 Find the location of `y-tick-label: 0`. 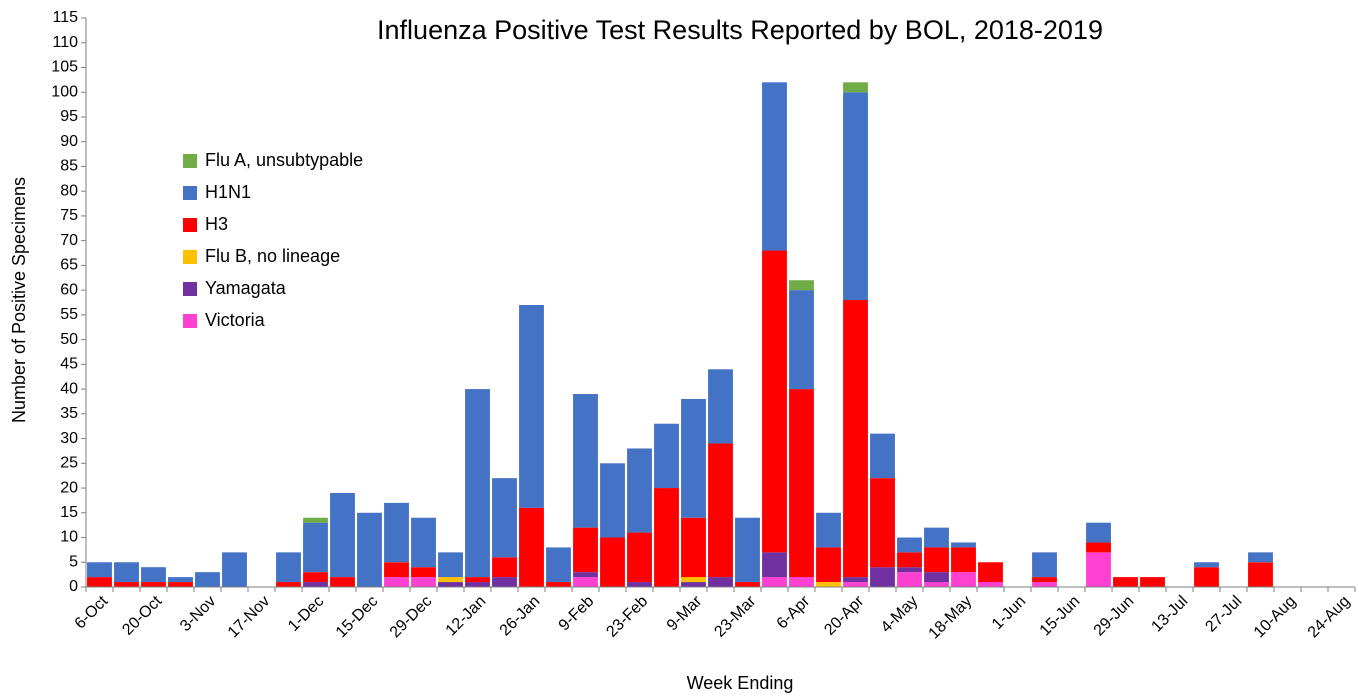

y-tick-label: 0 is located at coordinates (73, 586).